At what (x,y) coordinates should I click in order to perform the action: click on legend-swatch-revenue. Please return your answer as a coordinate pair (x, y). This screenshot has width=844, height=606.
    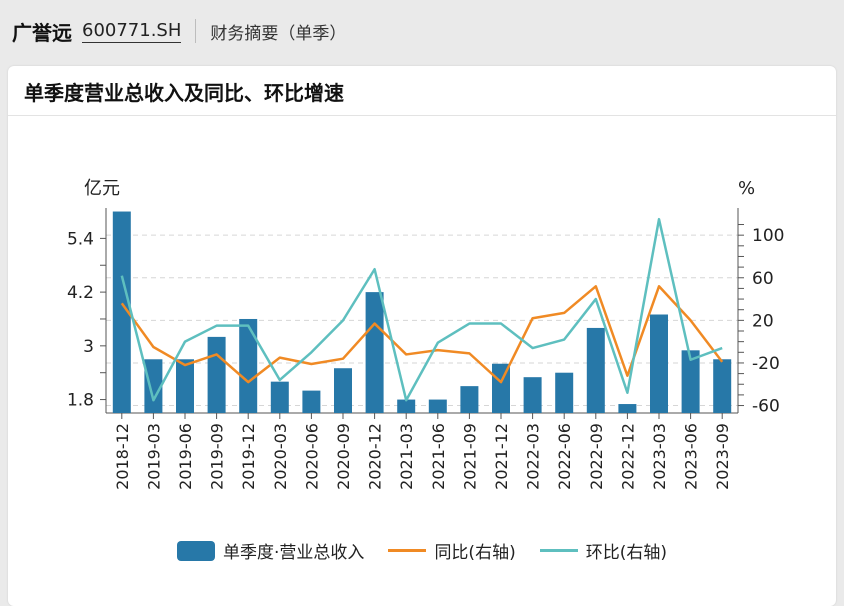
    Looking at the image, I should click on (196, 550).